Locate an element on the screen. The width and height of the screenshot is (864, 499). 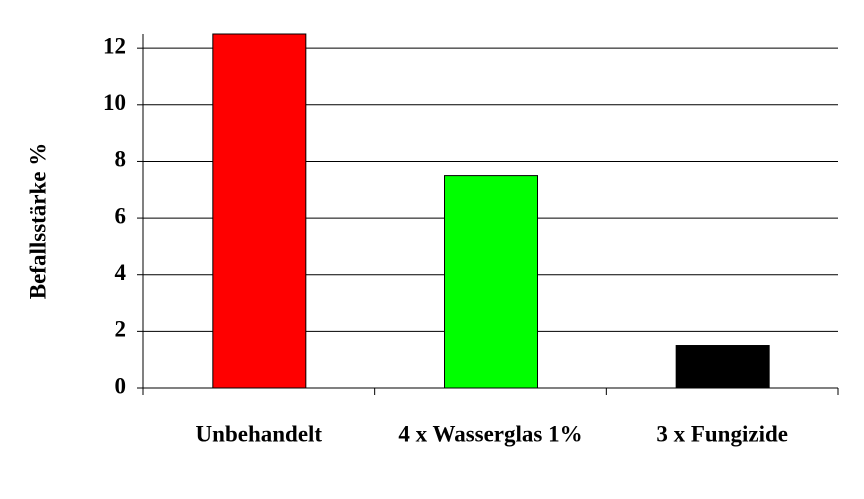
y-tick-label: 8 is located at coordinates (121, 159).